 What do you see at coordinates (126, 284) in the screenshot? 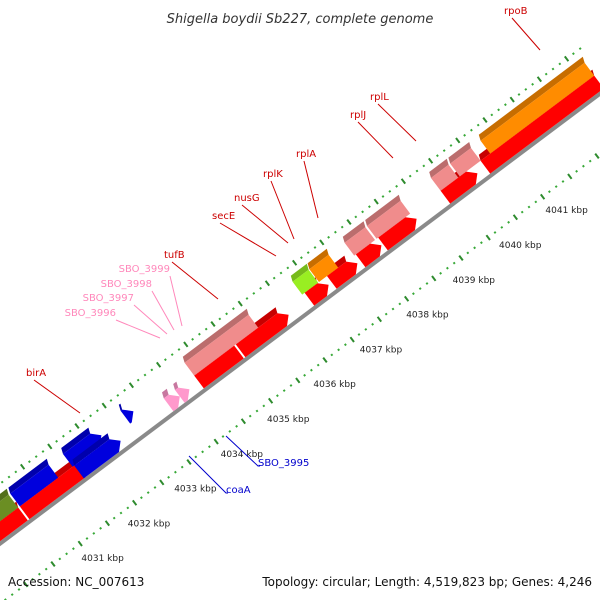
I see `gene-label-sbo-3998: SBO_3998` at bounding box center [126, 284].